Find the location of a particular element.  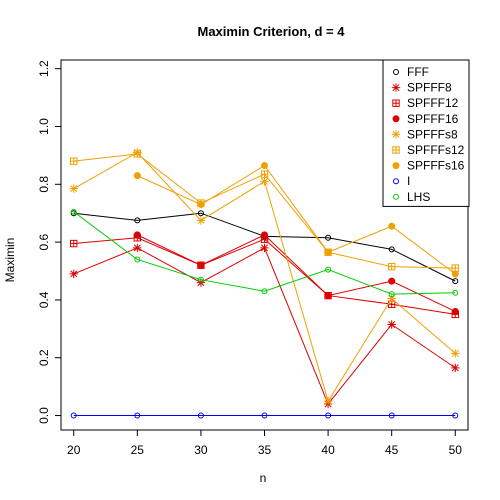

x-tick-label: 20 is located at coordinates (74, 450).